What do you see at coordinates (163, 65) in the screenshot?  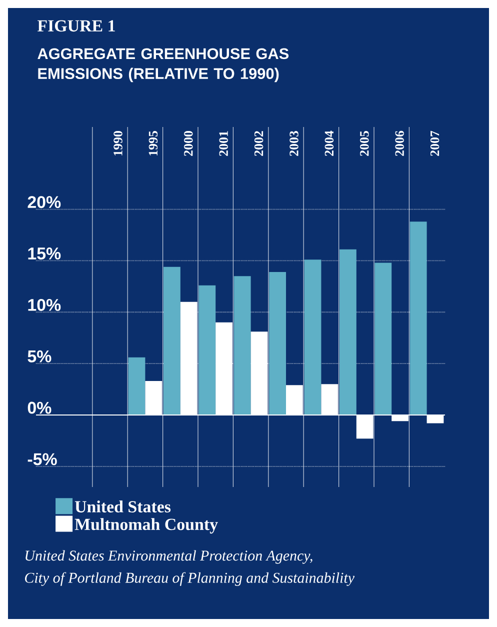 I see `chart-subtitle: AGGREGATE GREENHOUSE GAS EMISSIONS (RELATIVE TO 1990)` at bounding box center [163, 65].